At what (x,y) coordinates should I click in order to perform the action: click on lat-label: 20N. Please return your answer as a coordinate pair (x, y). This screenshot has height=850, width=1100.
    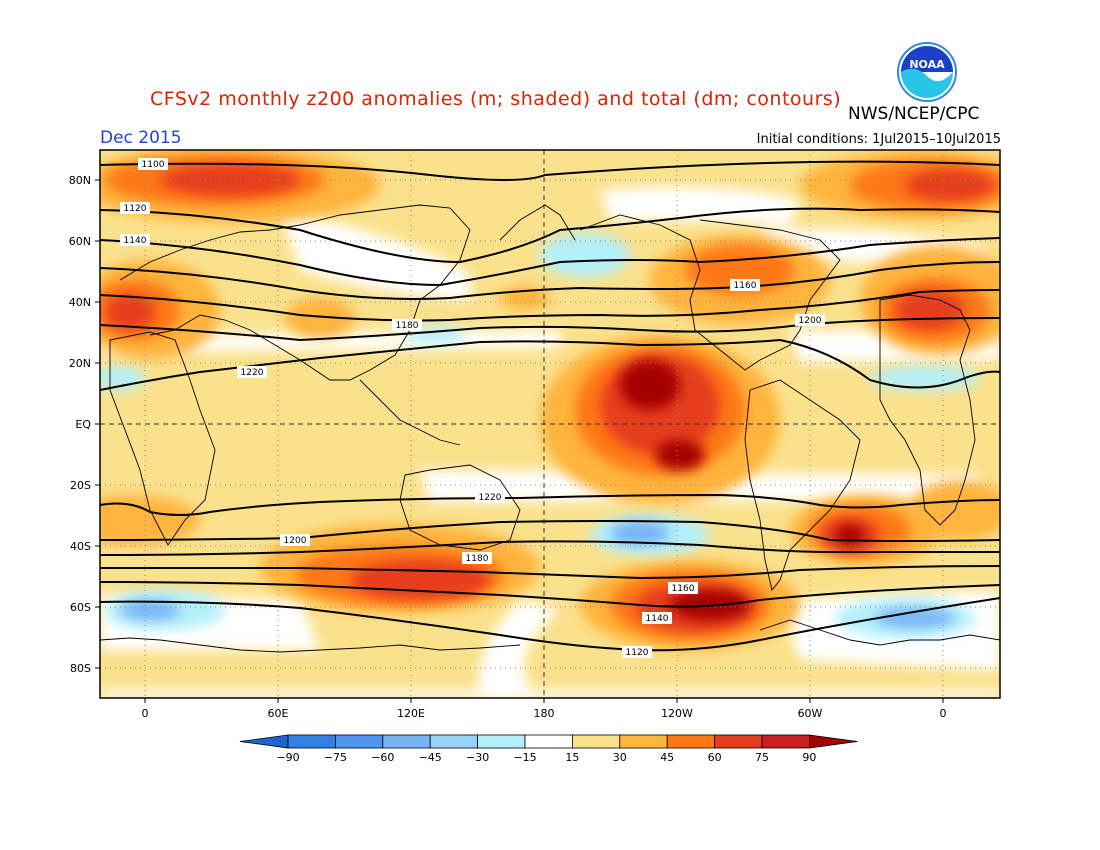
    Looking at the image, I should click on (80, 363).